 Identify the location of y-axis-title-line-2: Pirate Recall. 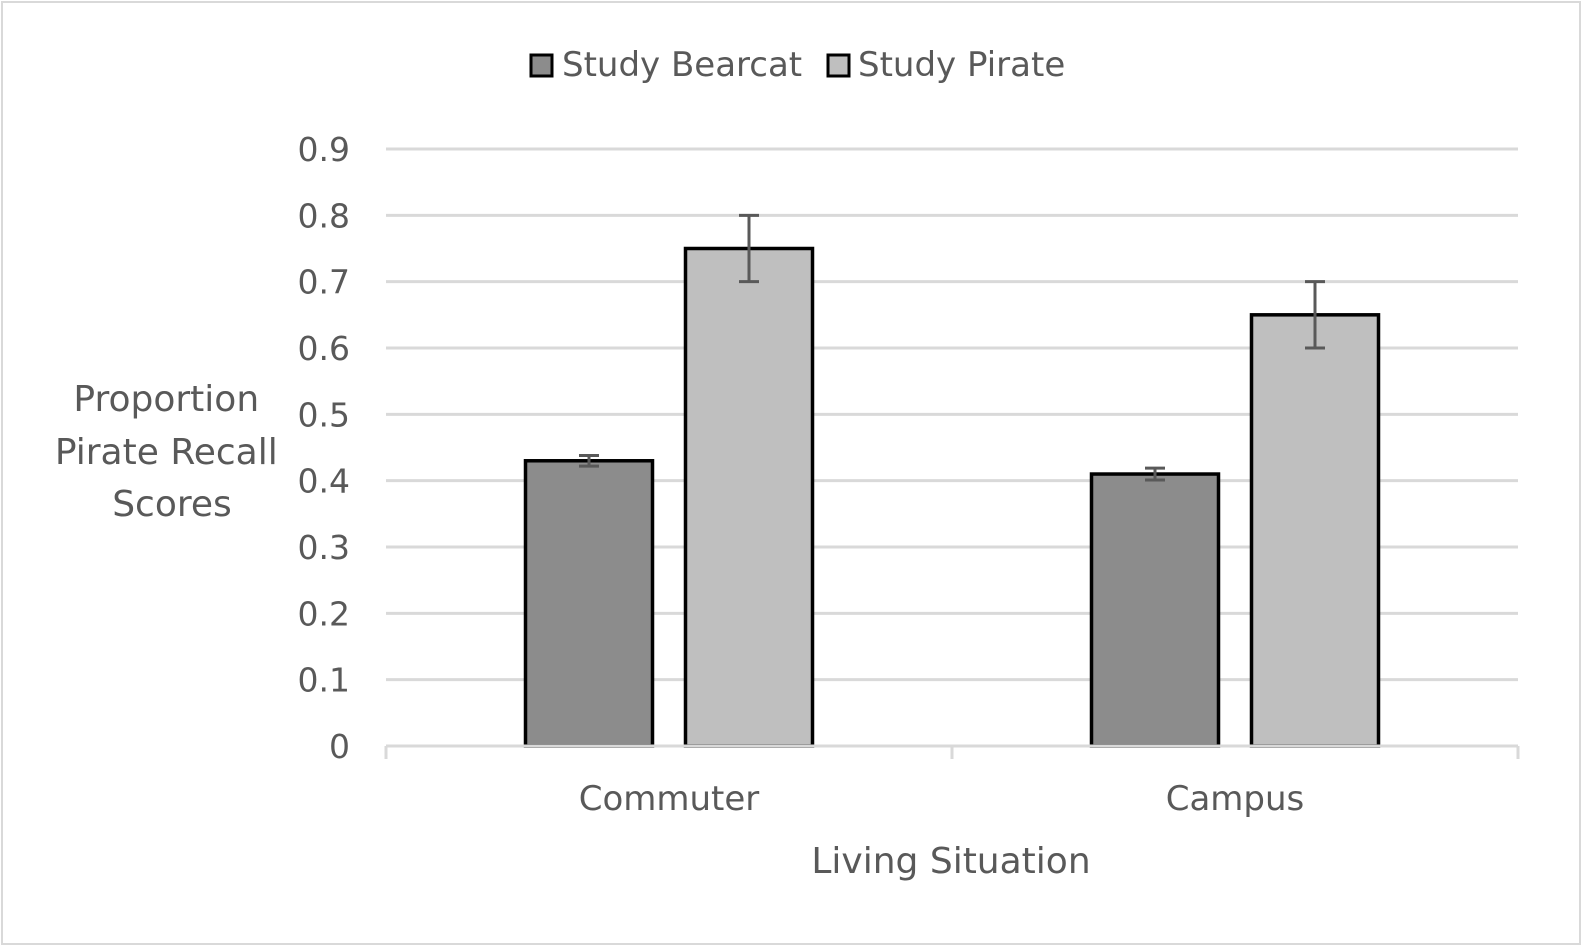
(166, 452).